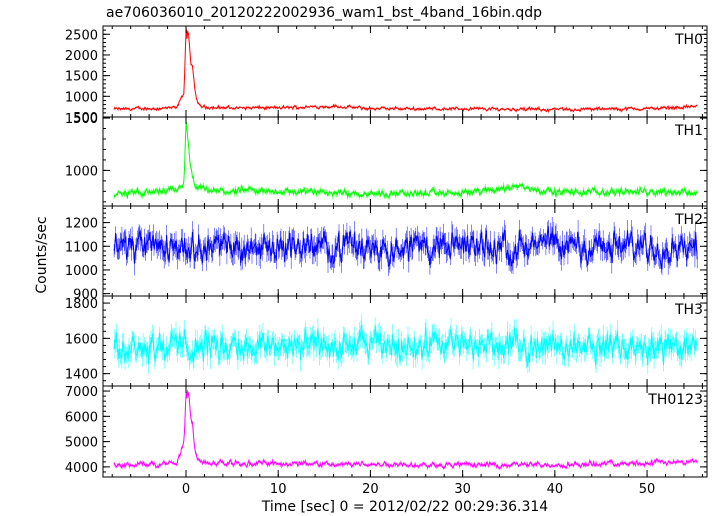 The width and height of the screenshot is (717, 516). Describe the element at coordinates (462, 489) in the screenshot. I see `x-tick-label: 30` at that location.